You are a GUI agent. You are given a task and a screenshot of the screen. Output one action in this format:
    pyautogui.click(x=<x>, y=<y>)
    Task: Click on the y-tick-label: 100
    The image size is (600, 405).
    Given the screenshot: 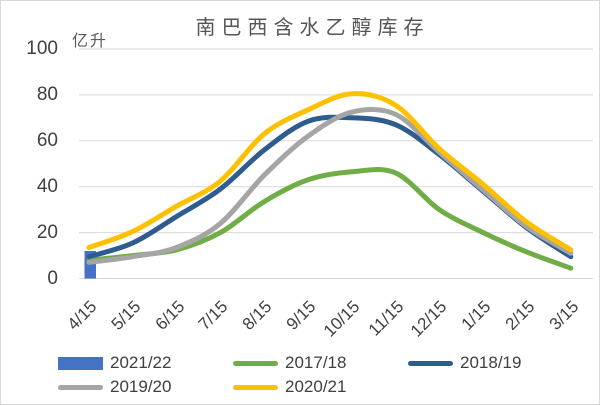 What is the action you would take?
    pyautogui.click(x=42, y=48)
    